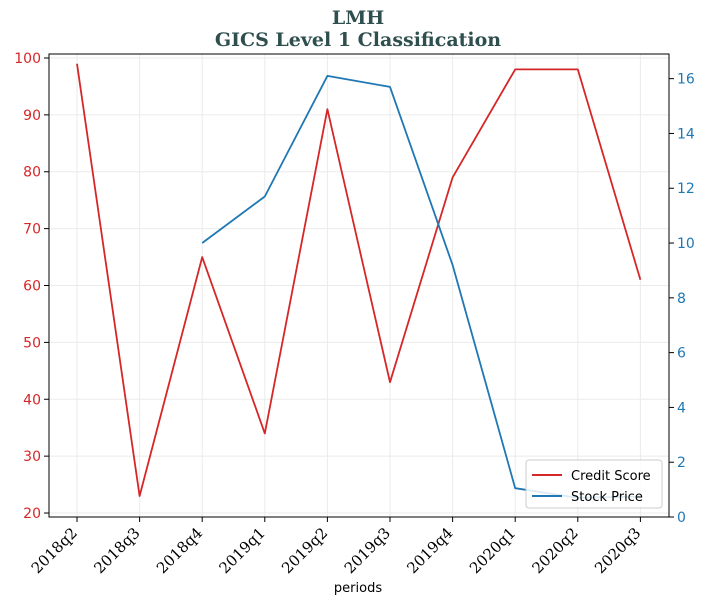 The width and height of the screenshot is (707, 605). I want to click on right-tick-label: 4, so click(681, 408).